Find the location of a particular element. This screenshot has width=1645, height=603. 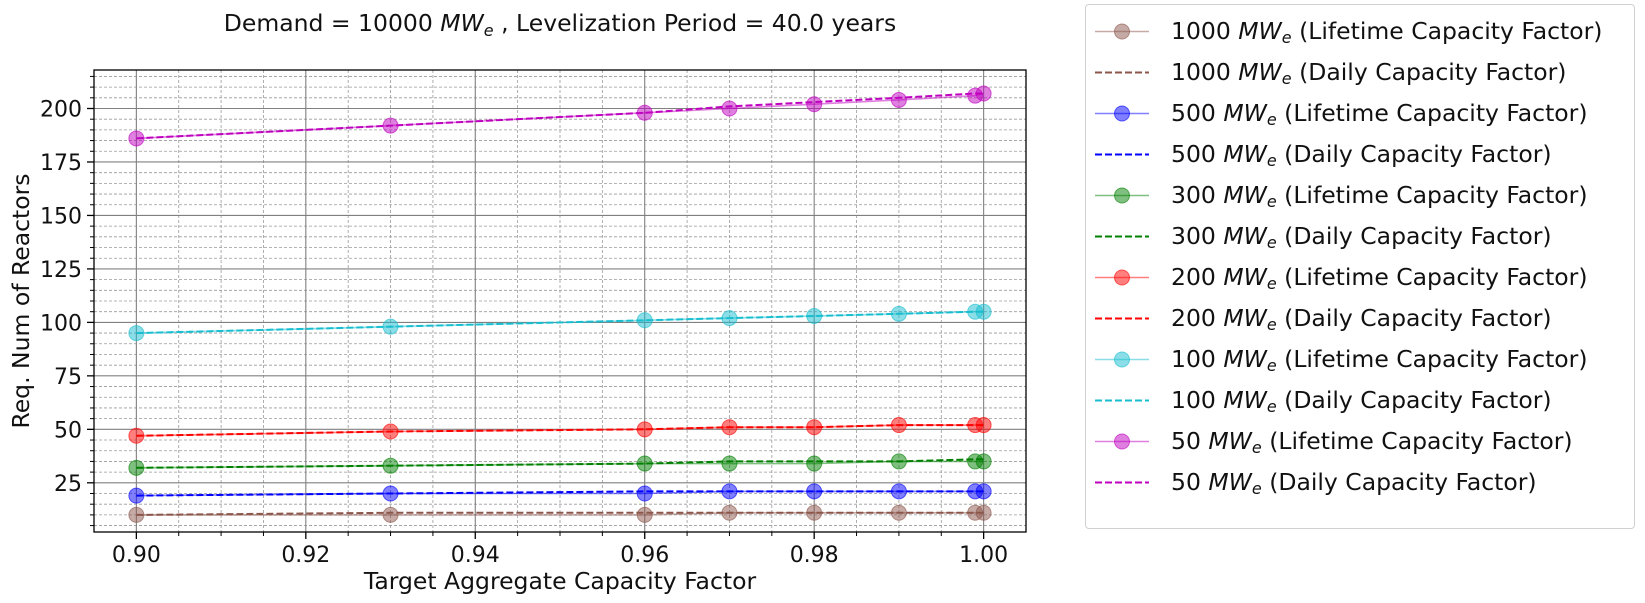

legend-item: 1000 MWe (Lifetime Capacity Factor) is located at coordinates (1360, 31).